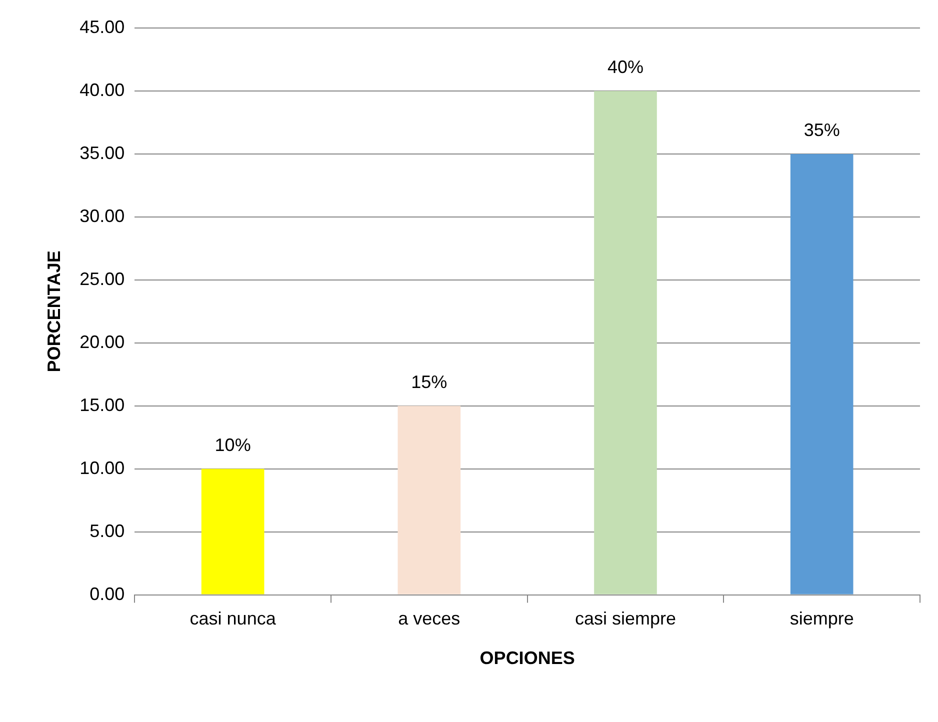  Describe the element at coordinates (54, 311) in the screenshot. I see `y-axis-title: PORCENTAJE` at that location.